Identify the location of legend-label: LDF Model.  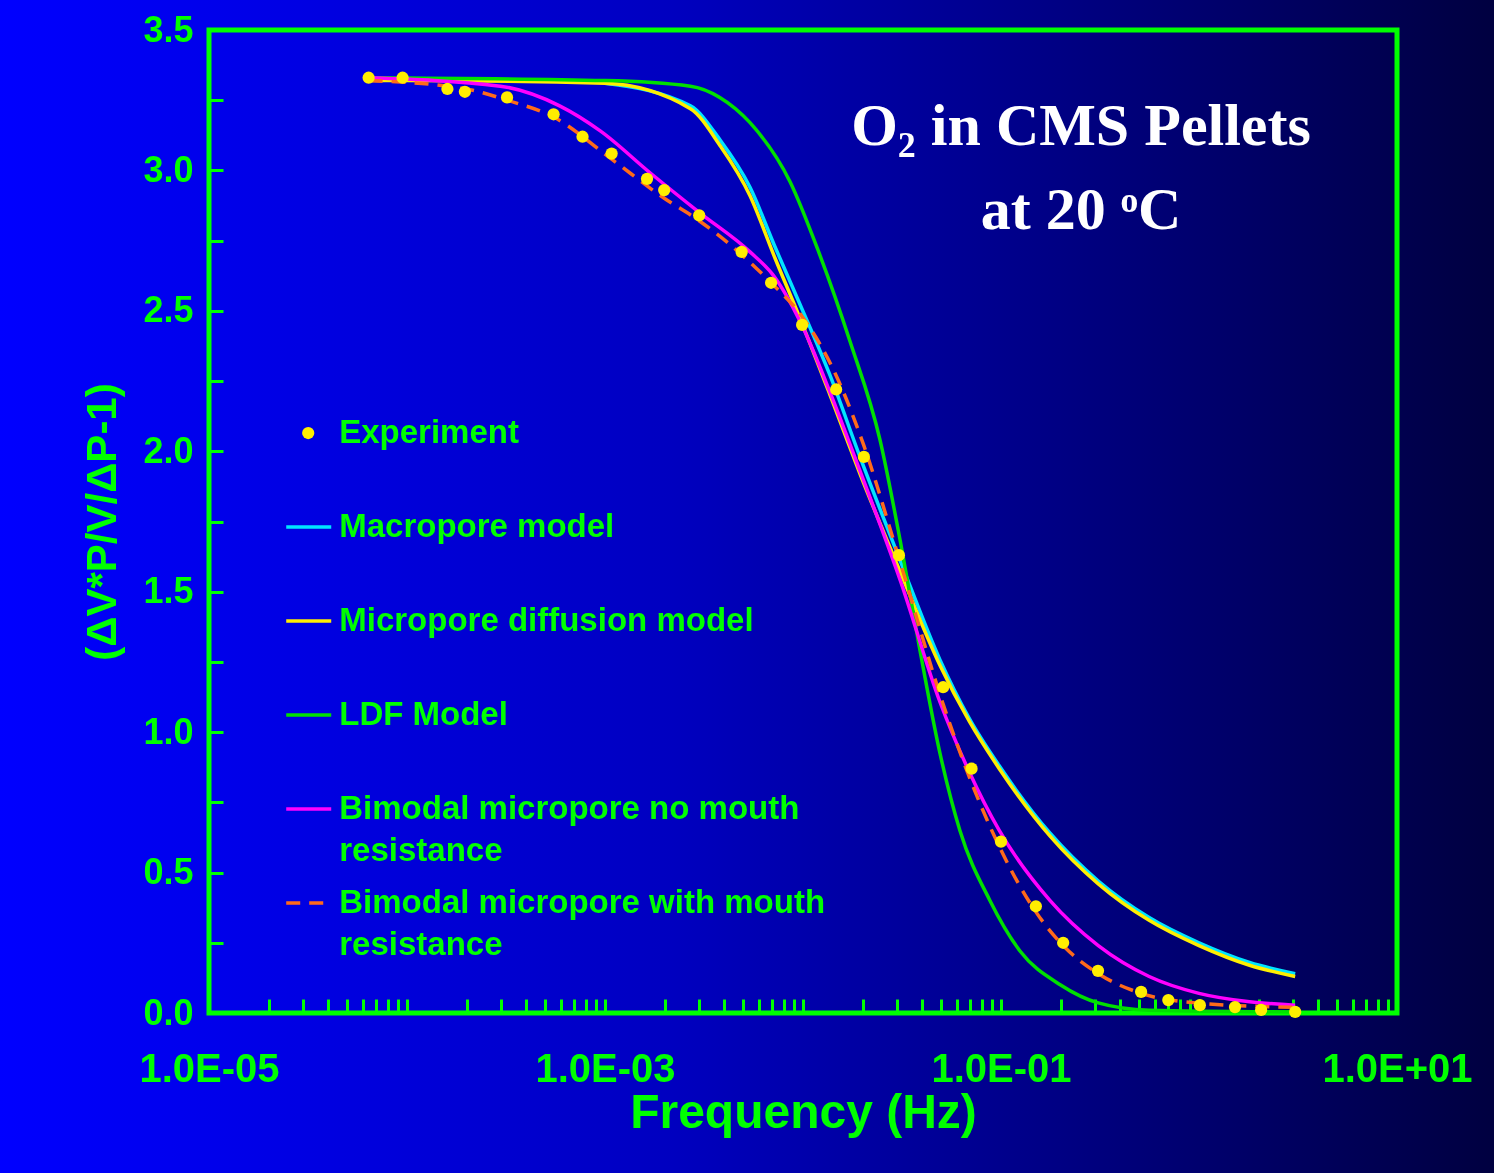
(423, 714).